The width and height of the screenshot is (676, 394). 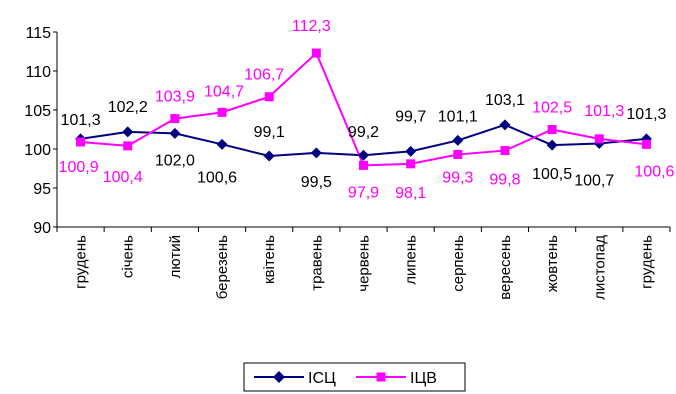 What do you see at coordinates (37, 150) in the screenshot?
I see `y-tick-label: 100` at bounding box center [37, 150].